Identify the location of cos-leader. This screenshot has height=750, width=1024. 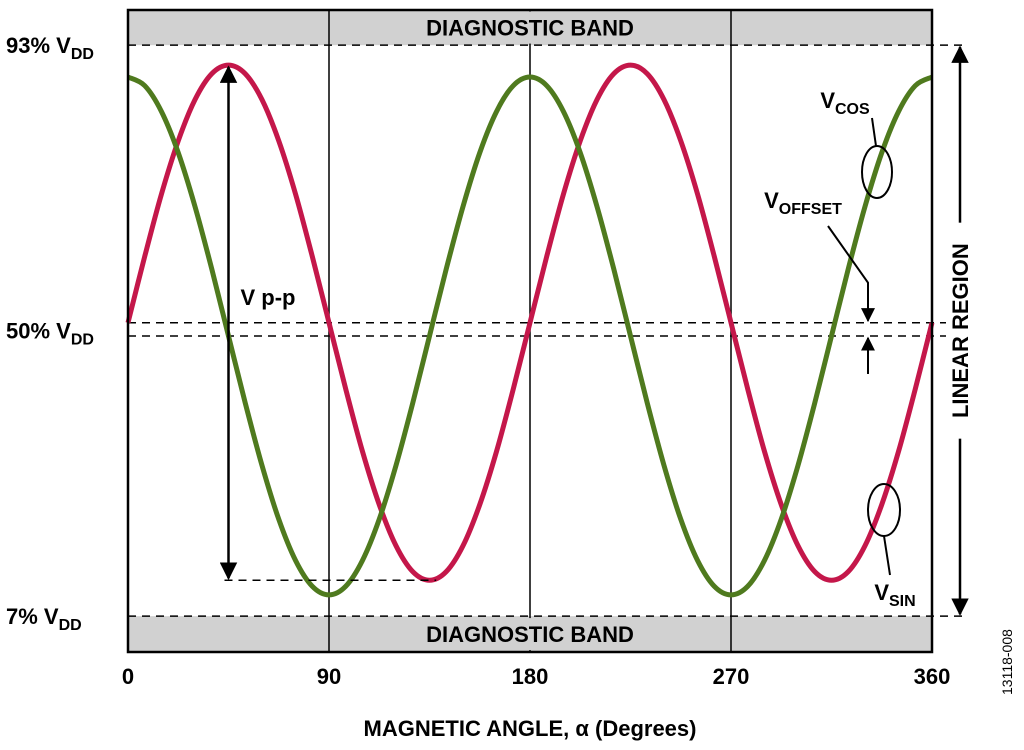
(874, 132).